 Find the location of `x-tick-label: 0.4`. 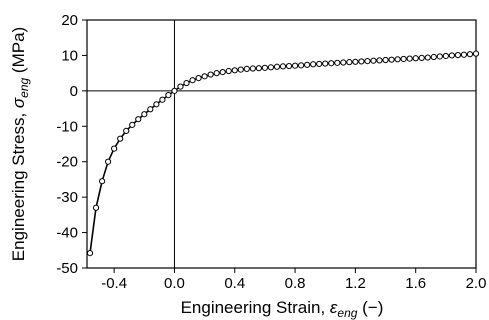

x-tick-label: 0.4 is located at coordinates (234, 283).